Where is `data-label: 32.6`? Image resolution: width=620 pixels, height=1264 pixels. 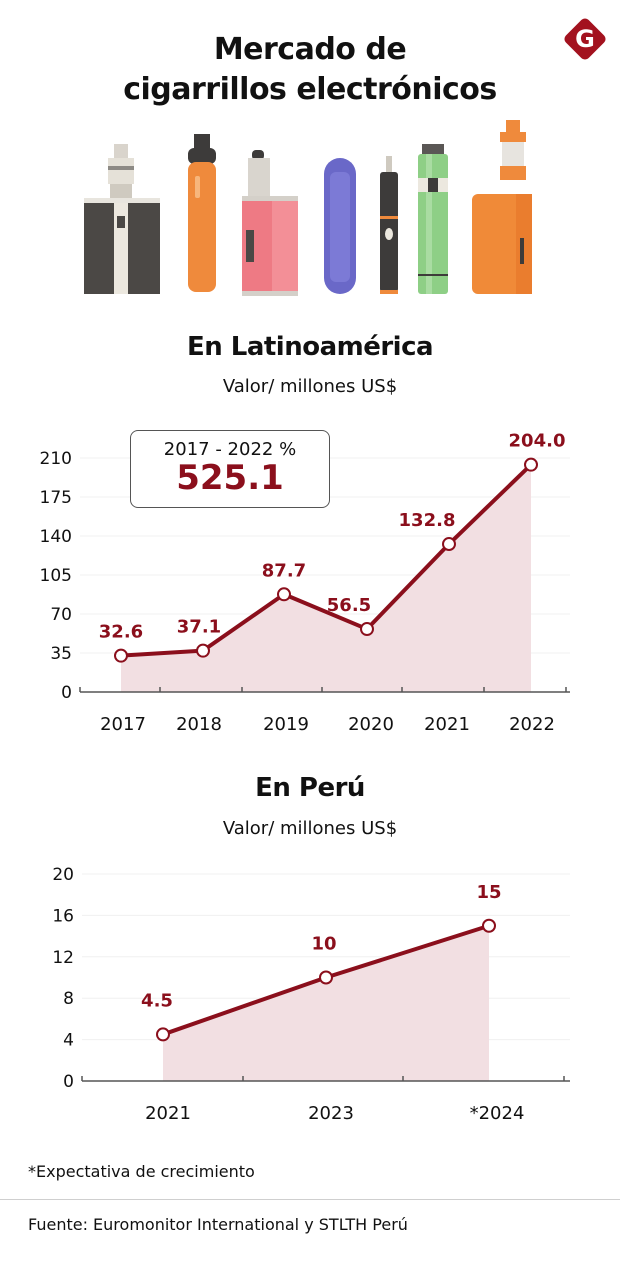 data-label: 32.6 is located at coordinates (121, 632).